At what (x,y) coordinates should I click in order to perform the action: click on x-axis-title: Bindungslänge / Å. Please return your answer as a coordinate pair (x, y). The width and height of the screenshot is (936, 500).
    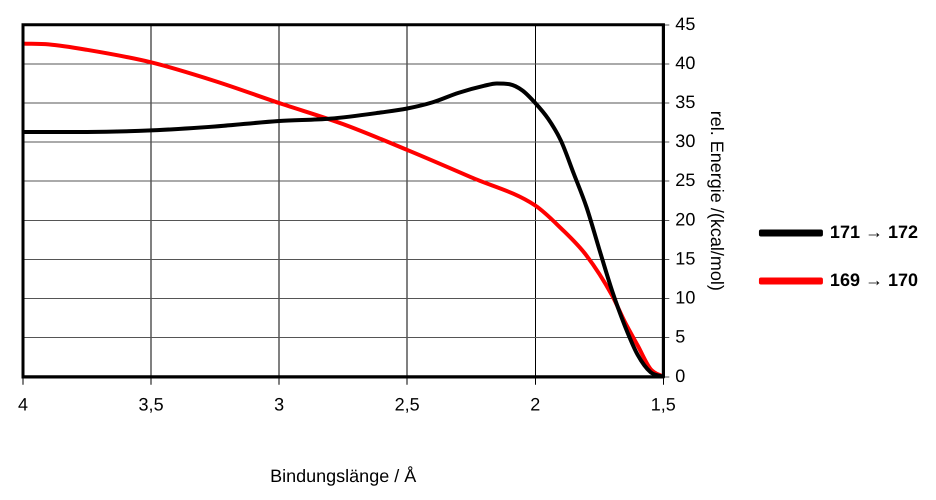
    Looking at the image, I should click on (343, 476).